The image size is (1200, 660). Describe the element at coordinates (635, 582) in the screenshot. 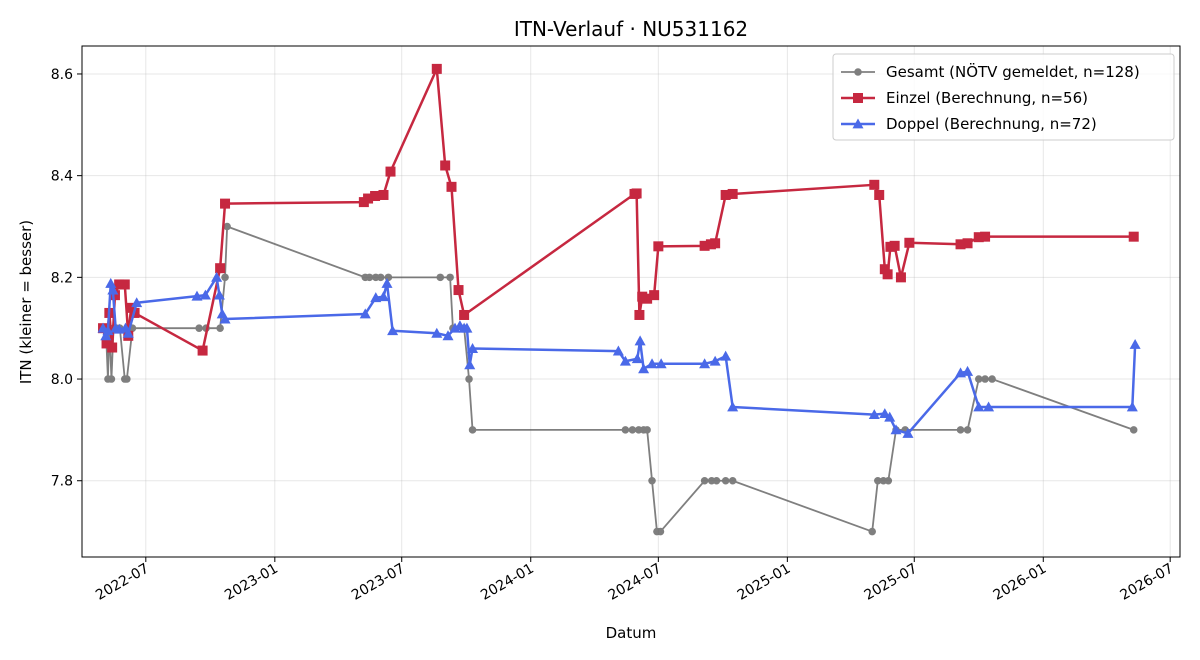

I see `x-tick-label: 2024-07` at that location.